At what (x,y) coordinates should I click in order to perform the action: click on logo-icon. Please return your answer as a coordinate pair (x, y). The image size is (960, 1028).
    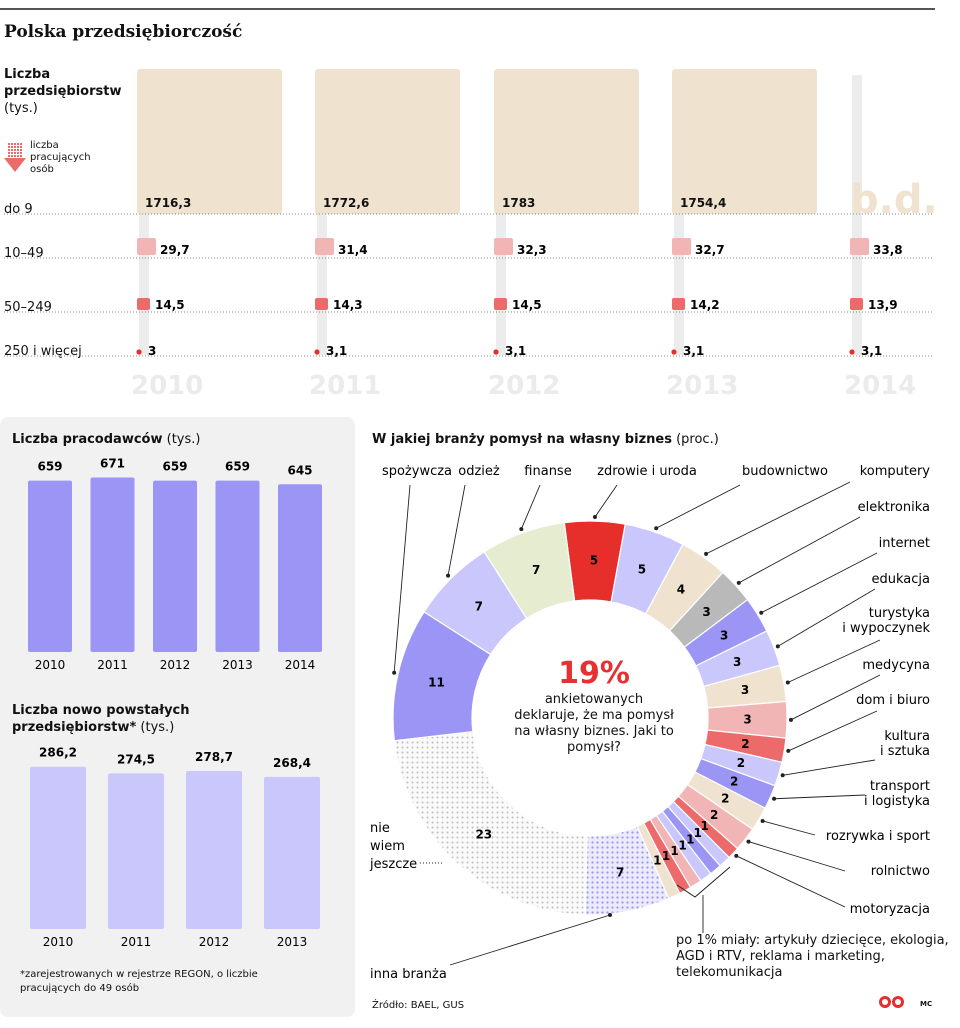
    Looking at the image, I should click on (891, 1002).